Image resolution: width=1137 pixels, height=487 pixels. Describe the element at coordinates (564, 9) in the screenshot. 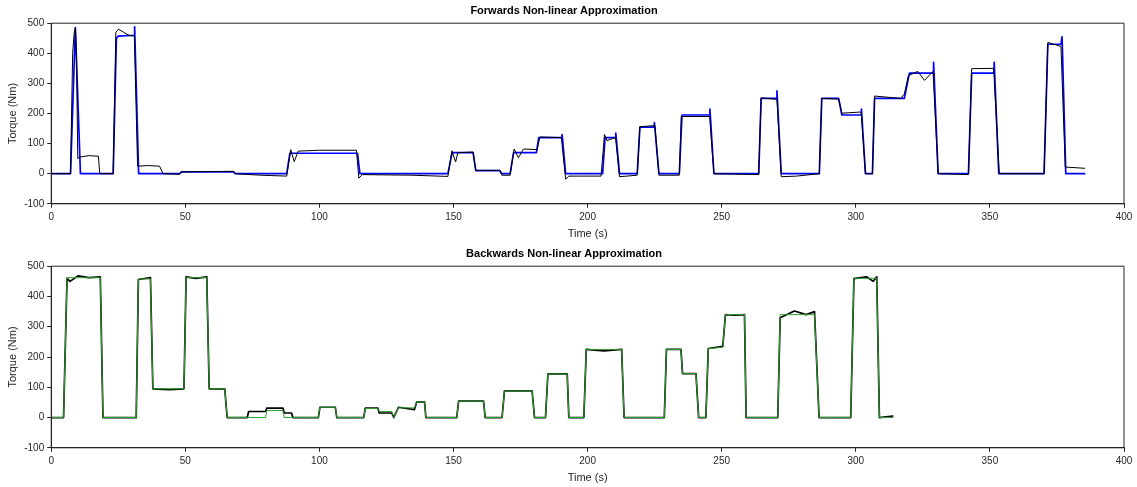

I see `chart-title: Forwards Non-linear Approximation` at that location.